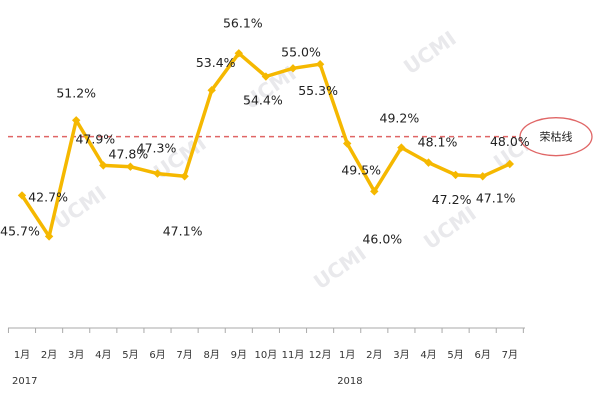 Image resolution: width=600 pixels, height=400 pixels. Describe the element at coordinates (301, 51) in the screenshot. I see `data-label: 55.0%` at that location.